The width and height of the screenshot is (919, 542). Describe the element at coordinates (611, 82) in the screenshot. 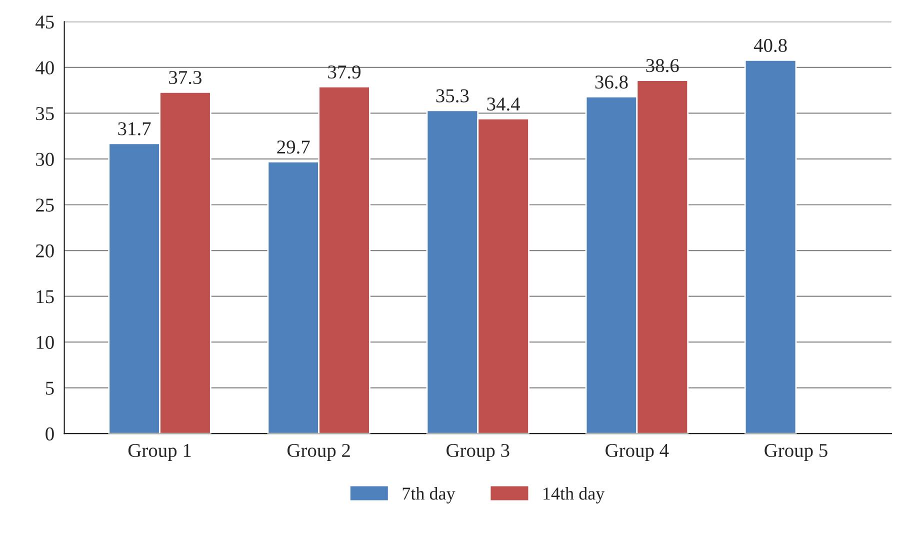

I see `data-label: 36.8` at that location.